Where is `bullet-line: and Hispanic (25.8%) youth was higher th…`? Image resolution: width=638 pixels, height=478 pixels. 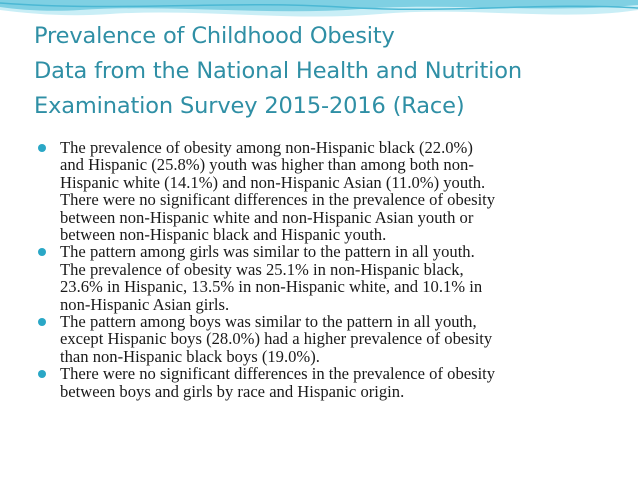 bullet-line: and Hispanic (25.8%) youth was higher th… is located at coordinates (267, 165).